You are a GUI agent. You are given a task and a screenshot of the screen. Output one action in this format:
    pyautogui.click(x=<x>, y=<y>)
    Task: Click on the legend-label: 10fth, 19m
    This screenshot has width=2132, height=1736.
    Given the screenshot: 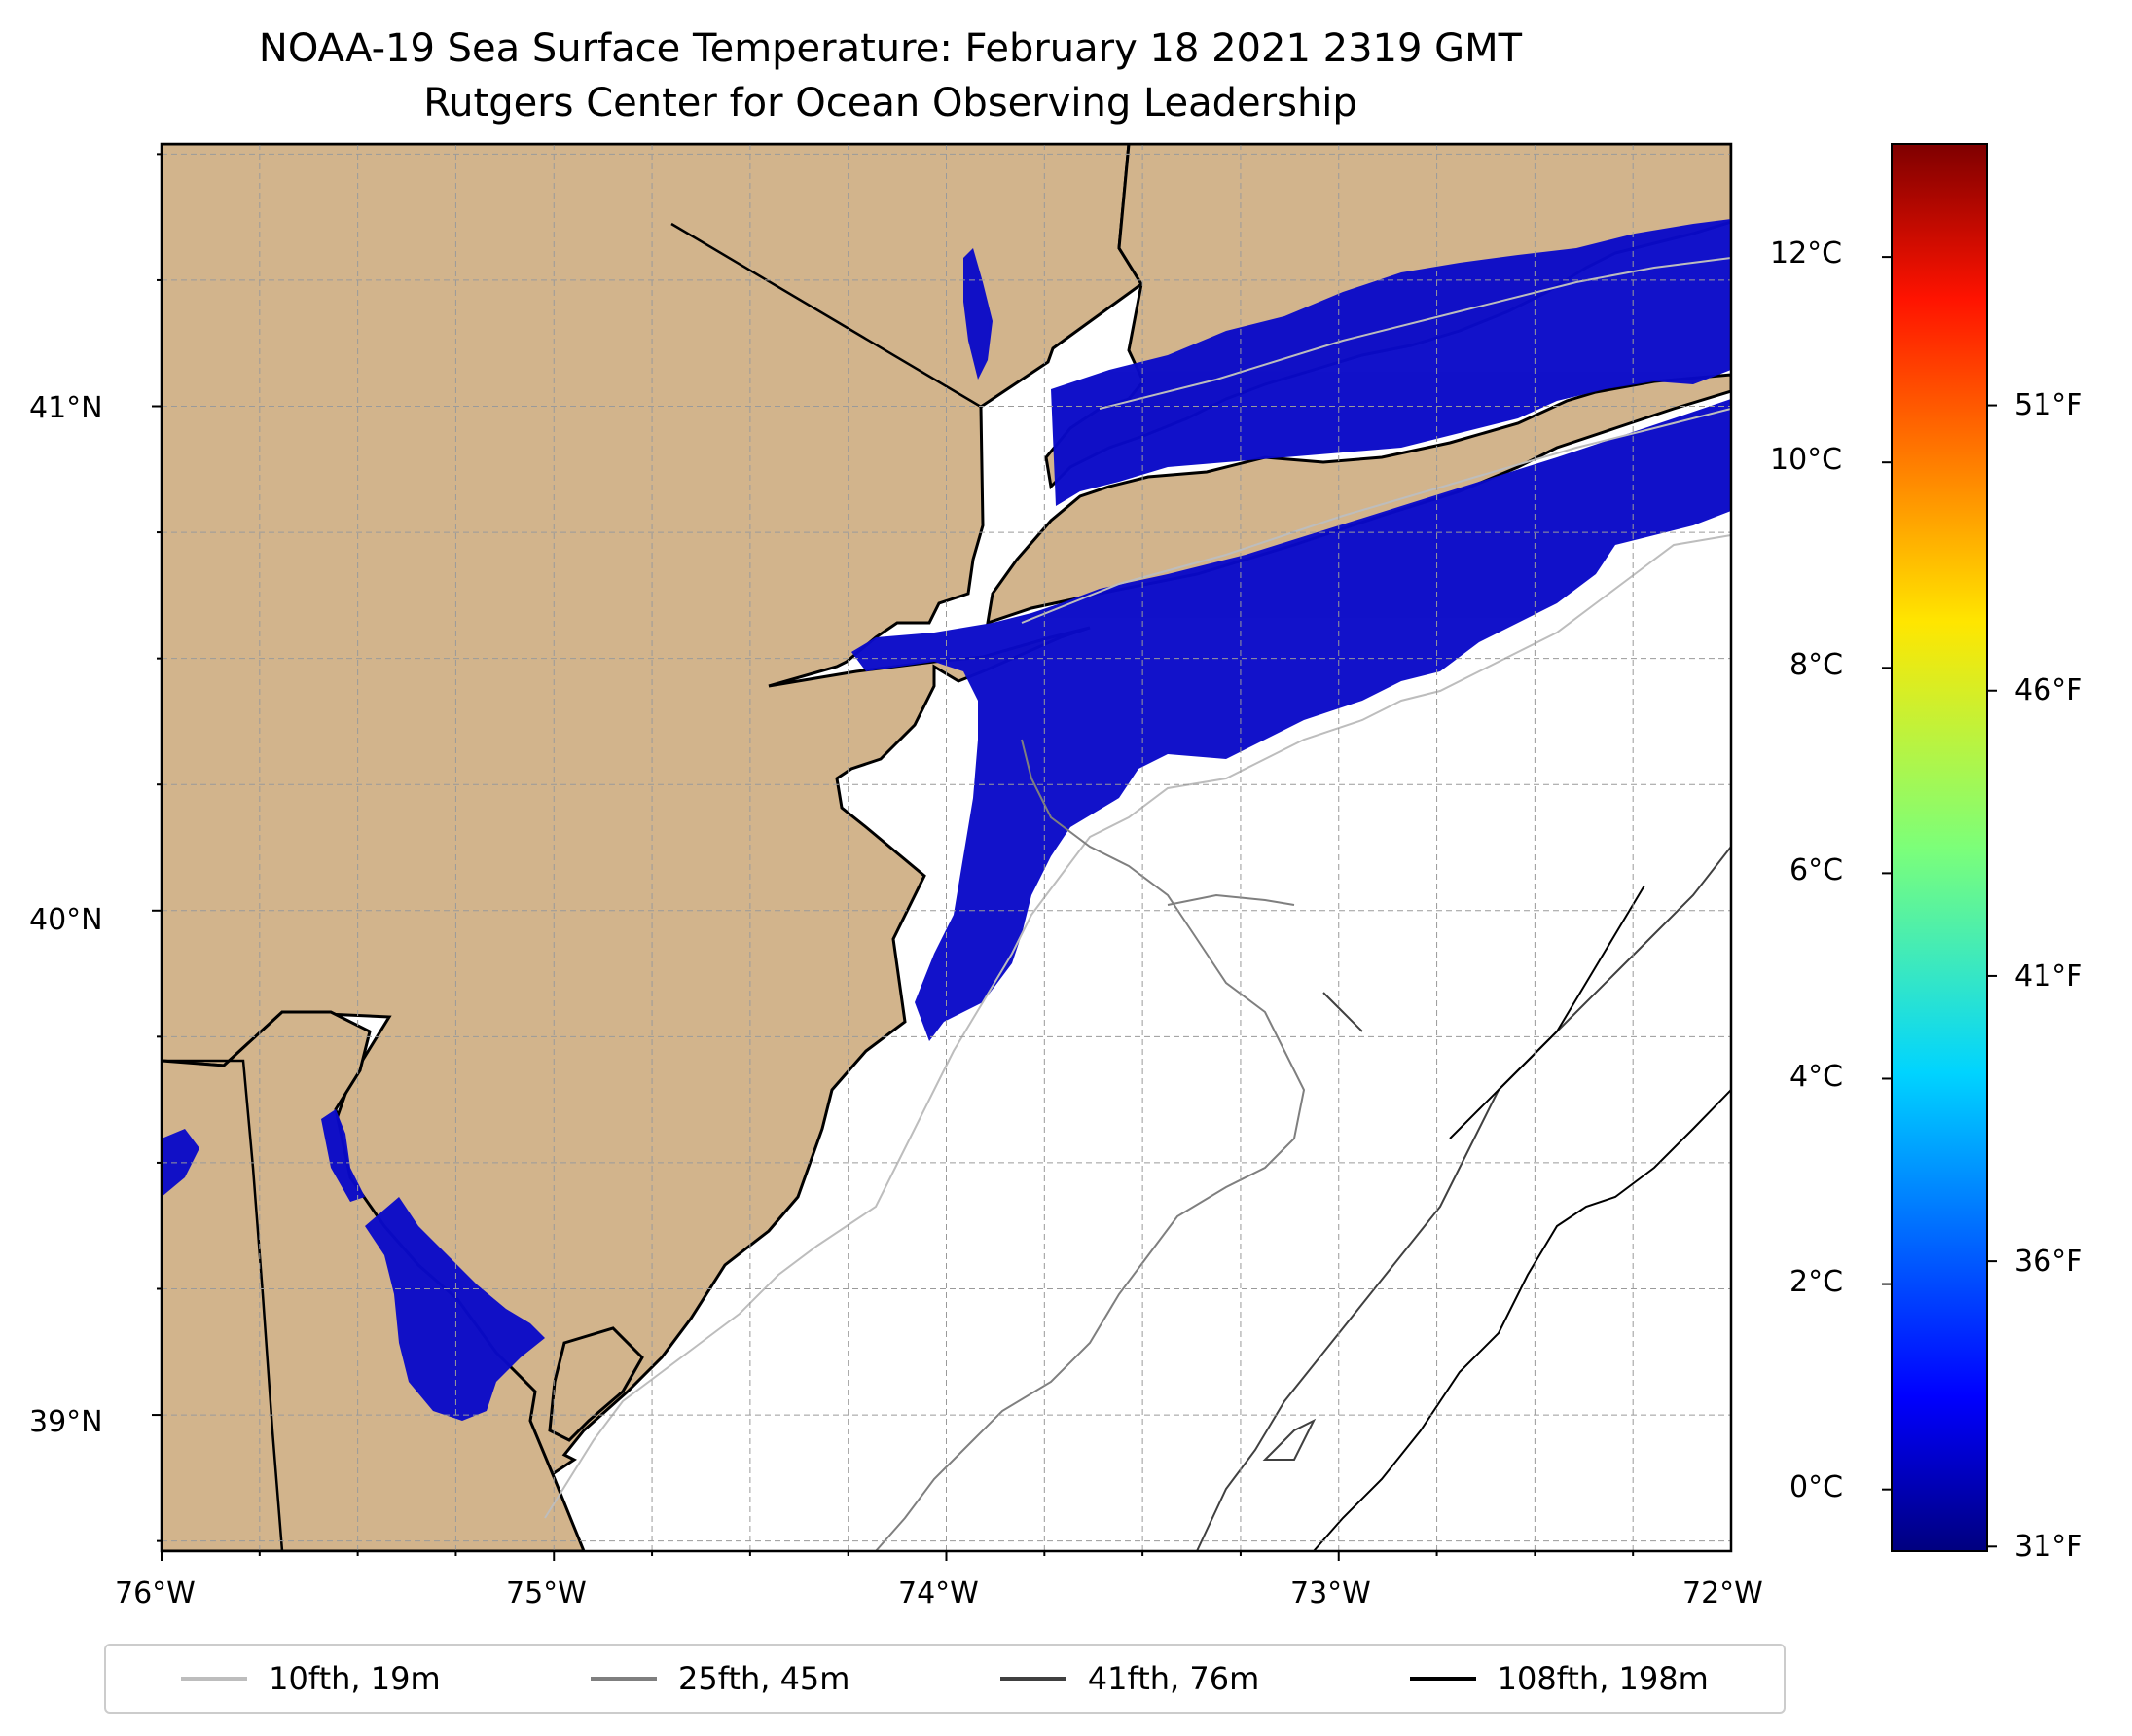 What is the action you would take?
    pyautogui.click(x=355, y=1679)
    